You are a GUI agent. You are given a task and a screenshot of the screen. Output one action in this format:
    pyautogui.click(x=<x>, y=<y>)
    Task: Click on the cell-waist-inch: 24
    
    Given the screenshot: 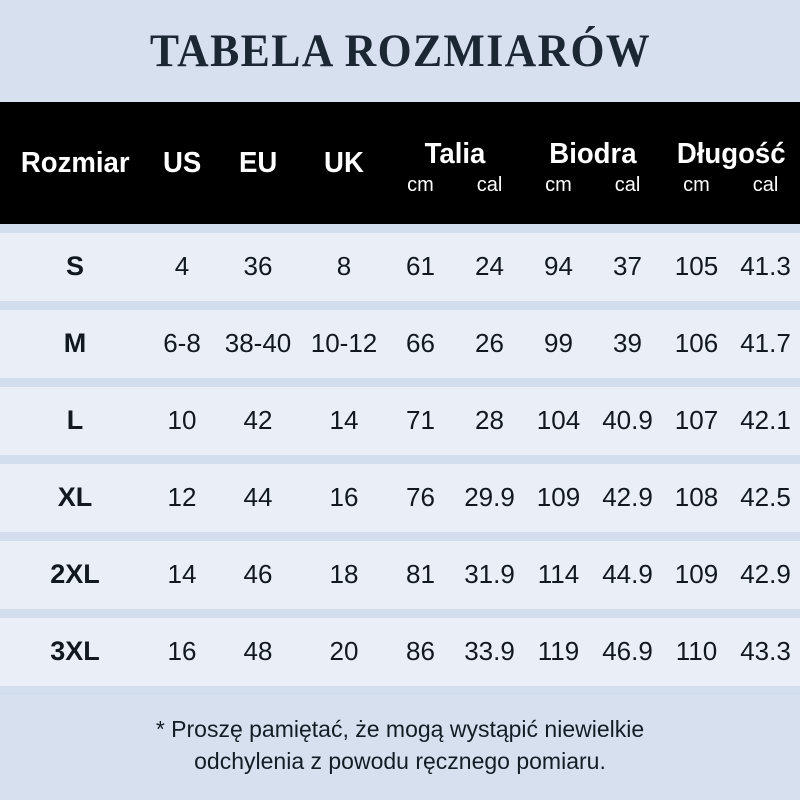 What is the action you would take?
    pyautogui.click(x=489, y=266)
    